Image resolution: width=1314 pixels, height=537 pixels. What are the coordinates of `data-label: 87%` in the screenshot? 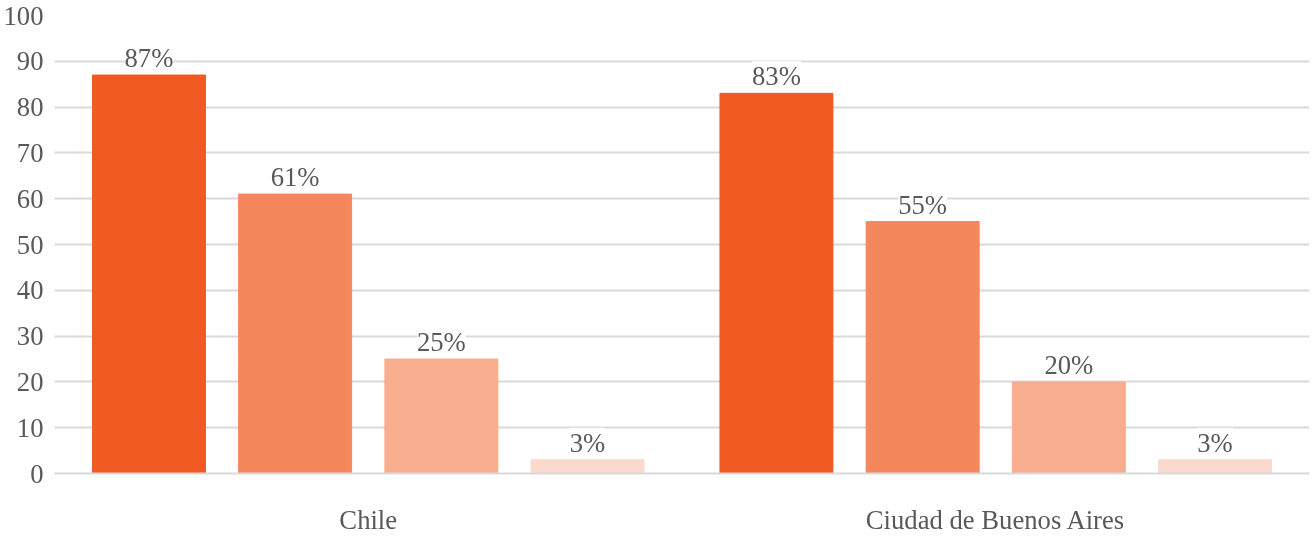 It's located at (149, 58).